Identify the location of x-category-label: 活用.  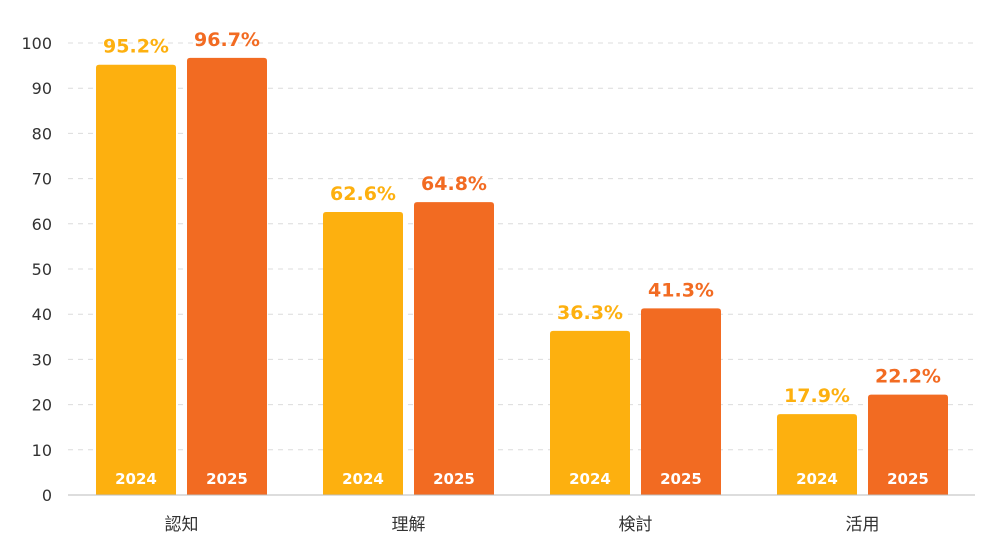
(863, 525).